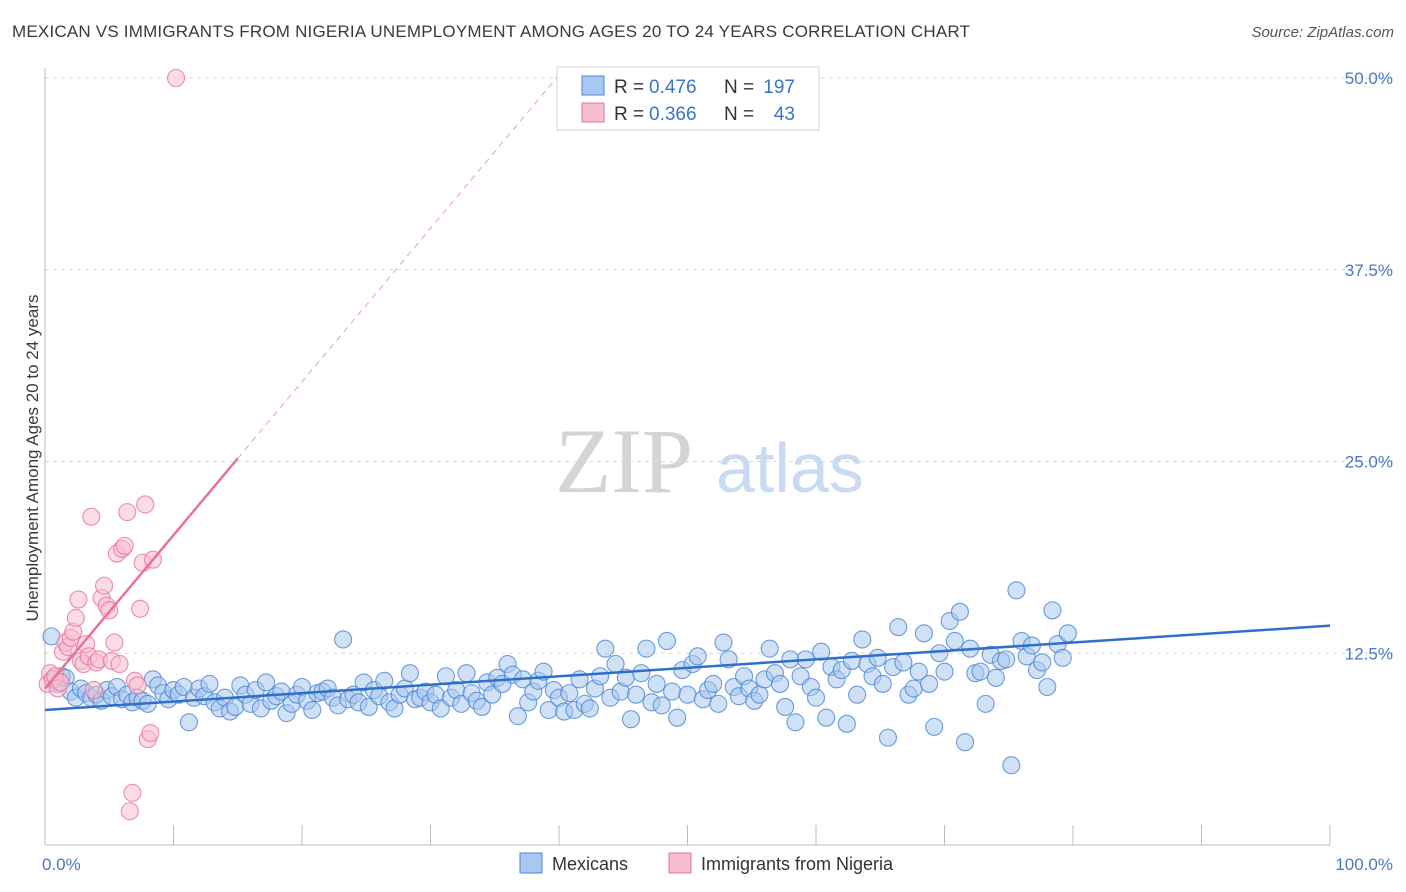 This screenshot has width=1406, height=892. I want to click on legend-n-value-2: 43, so click(784, 114).